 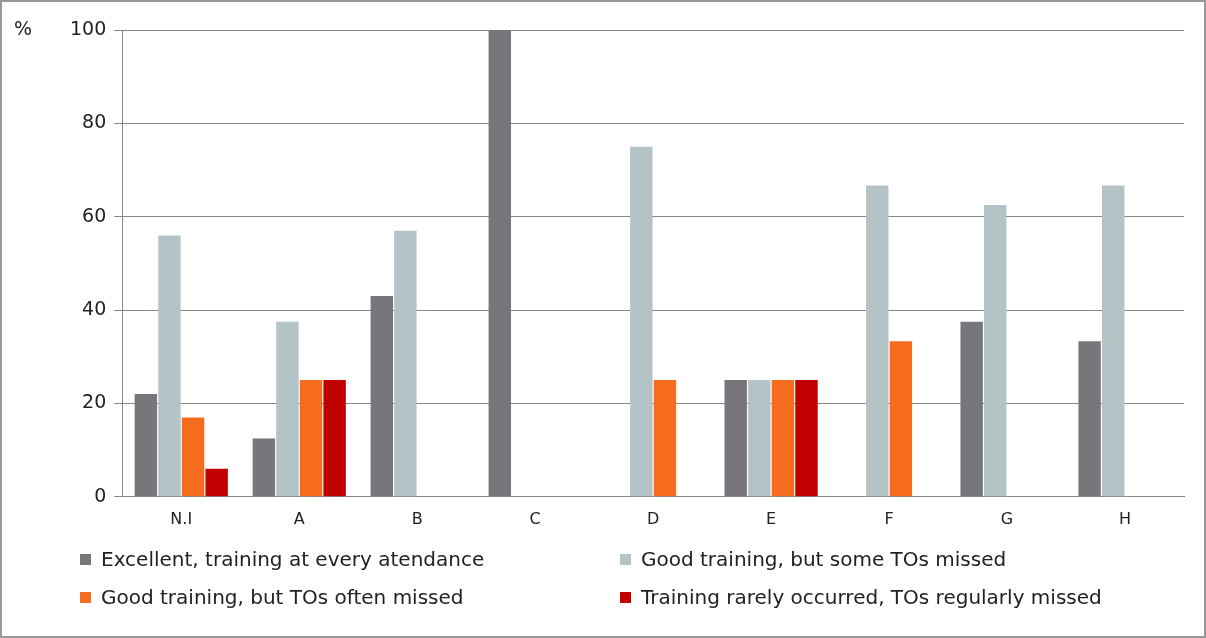 What do you see at coordinates (1007, 518) in the screenshot?
I see `x-tick-label: G` at bounding box center [1007, 518].